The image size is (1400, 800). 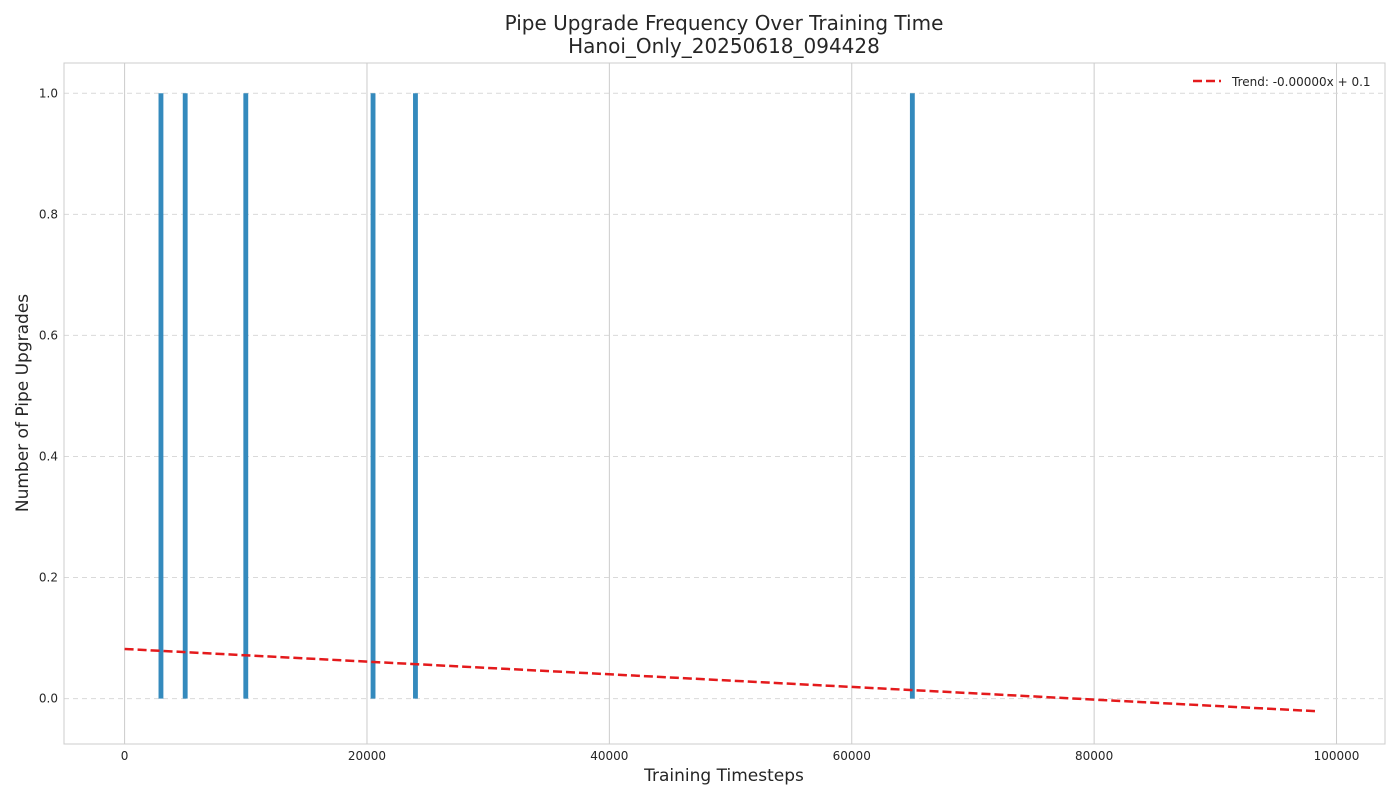 I want to click on y-tick-label: 0.4, so click(x=48, y=456).